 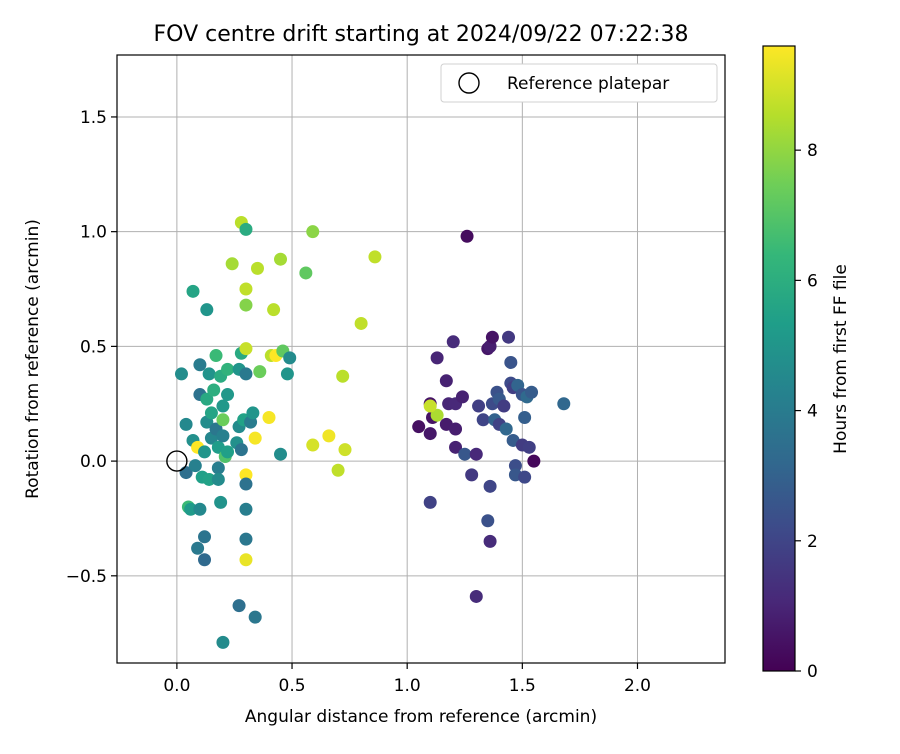 What do you see at coordinates (522, 686) in the screenshot?
I see `x-tick-label: 1.5` at bounding box center [522, 686].